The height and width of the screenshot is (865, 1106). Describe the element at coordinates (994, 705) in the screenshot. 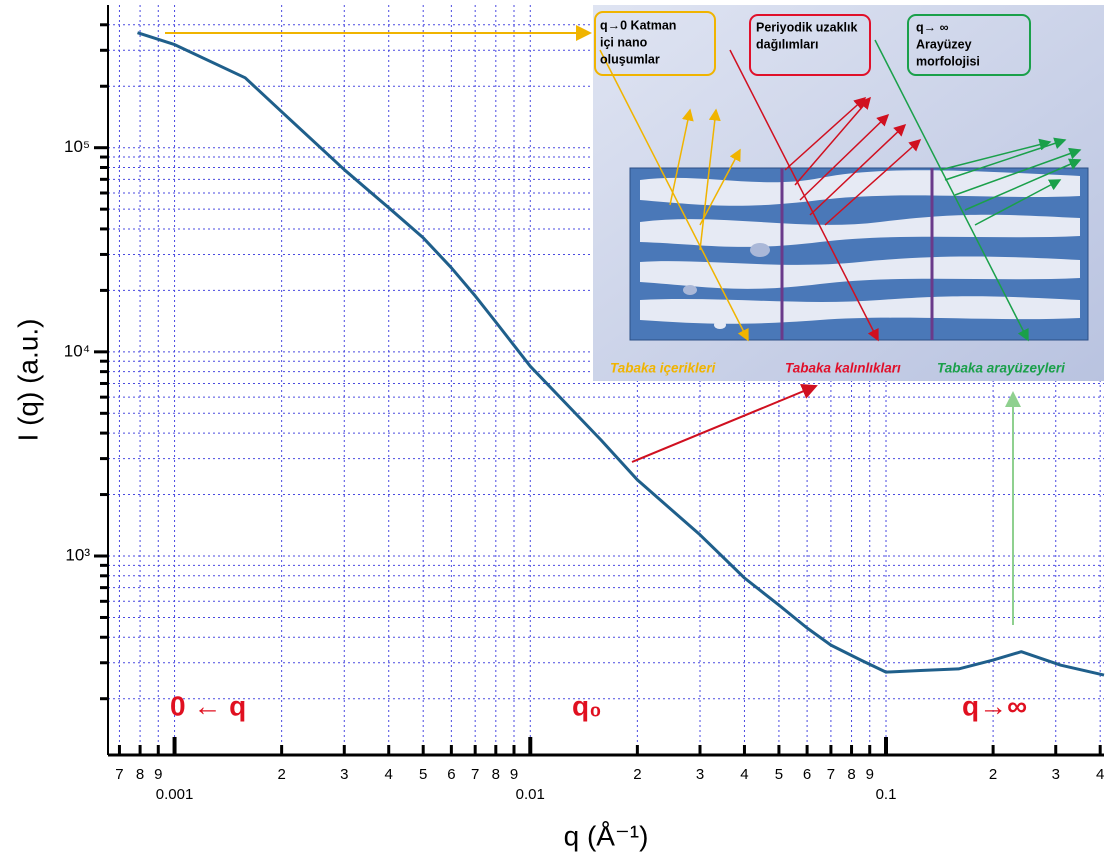

I see `annotation: q→∞` at that location.